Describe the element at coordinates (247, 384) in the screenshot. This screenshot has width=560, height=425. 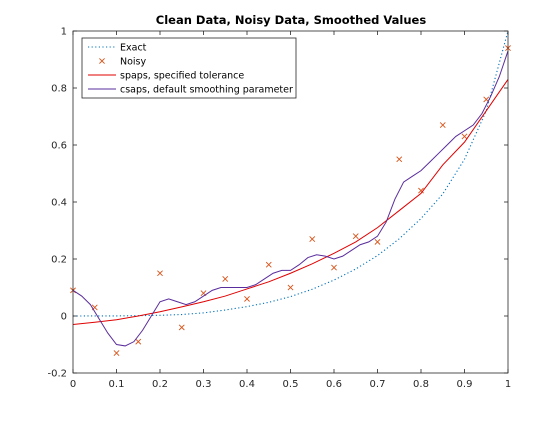
I see `x-tick-label: 0.4` at that location.